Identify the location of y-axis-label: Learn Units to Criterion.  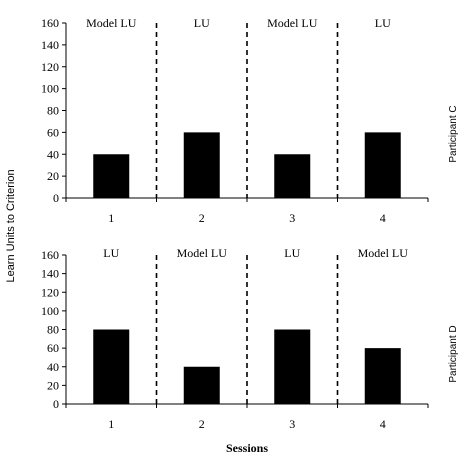
(11, 225).